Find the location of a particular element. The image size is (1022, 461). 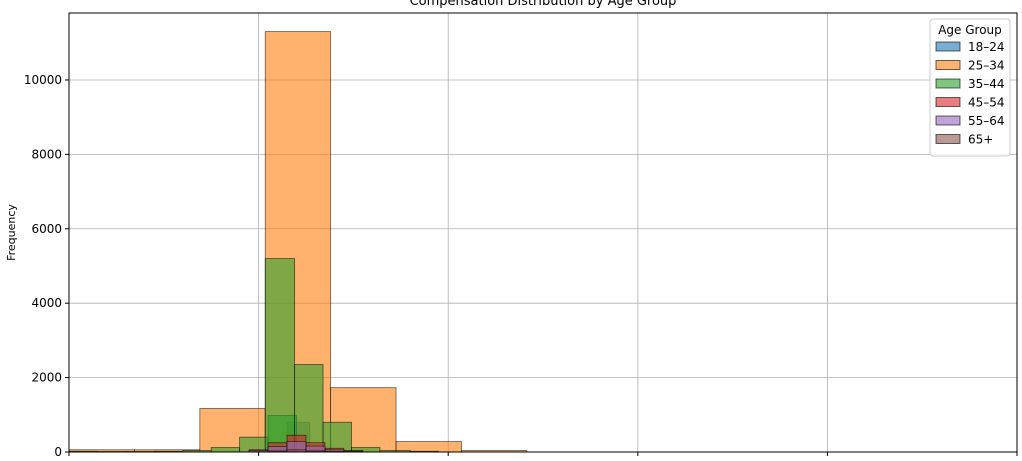

legend-label: 65+ is located at coordinates (980, 140).